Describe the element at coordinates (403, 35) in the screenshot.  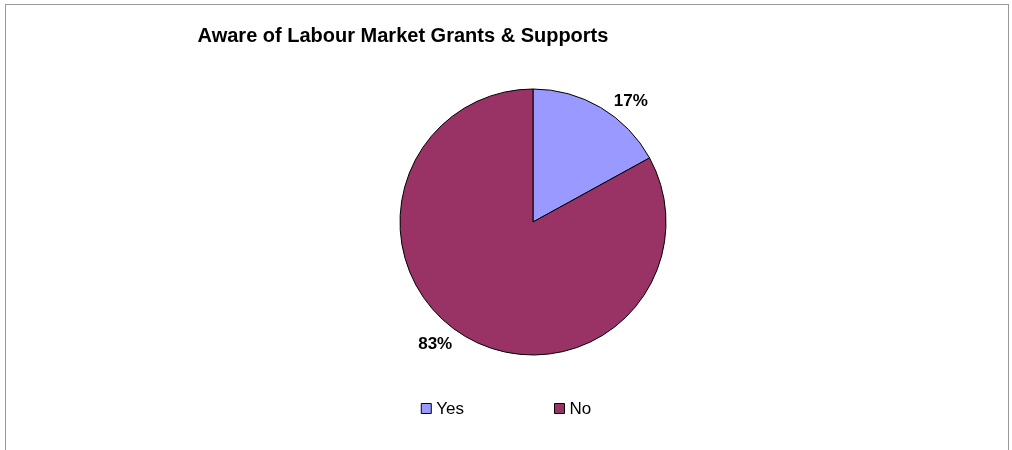
I see `chart-title: Aware of Labour Market Grants & Supports` at that location.